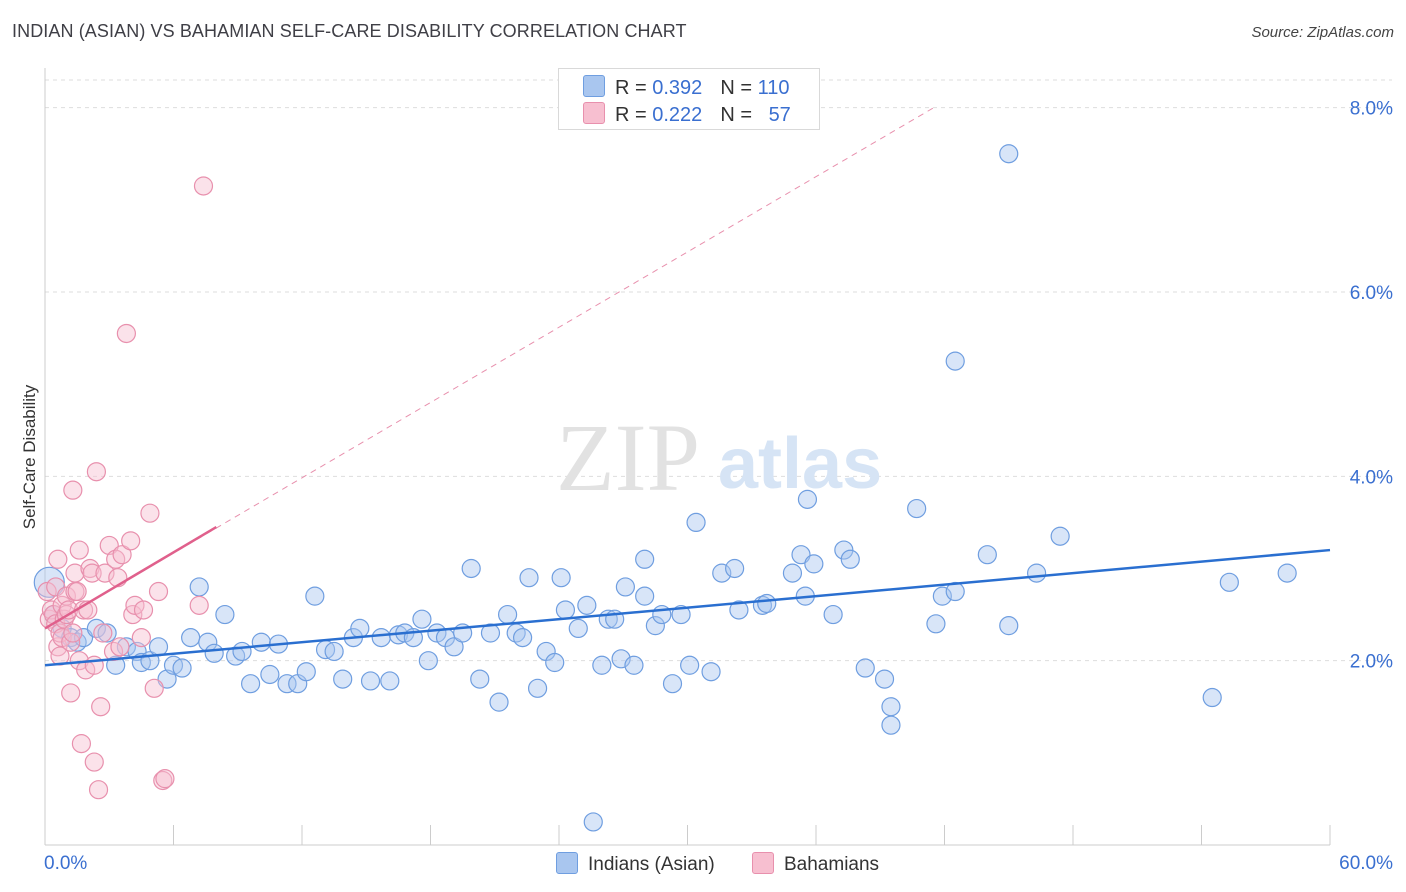 The width and height of the screenshot is (1406, 892). What do you see at coordinates (1322, 32) in the screenshot?
I see `source-label: Source: ZipAtlas.com` at bounding box center [1322, 32].